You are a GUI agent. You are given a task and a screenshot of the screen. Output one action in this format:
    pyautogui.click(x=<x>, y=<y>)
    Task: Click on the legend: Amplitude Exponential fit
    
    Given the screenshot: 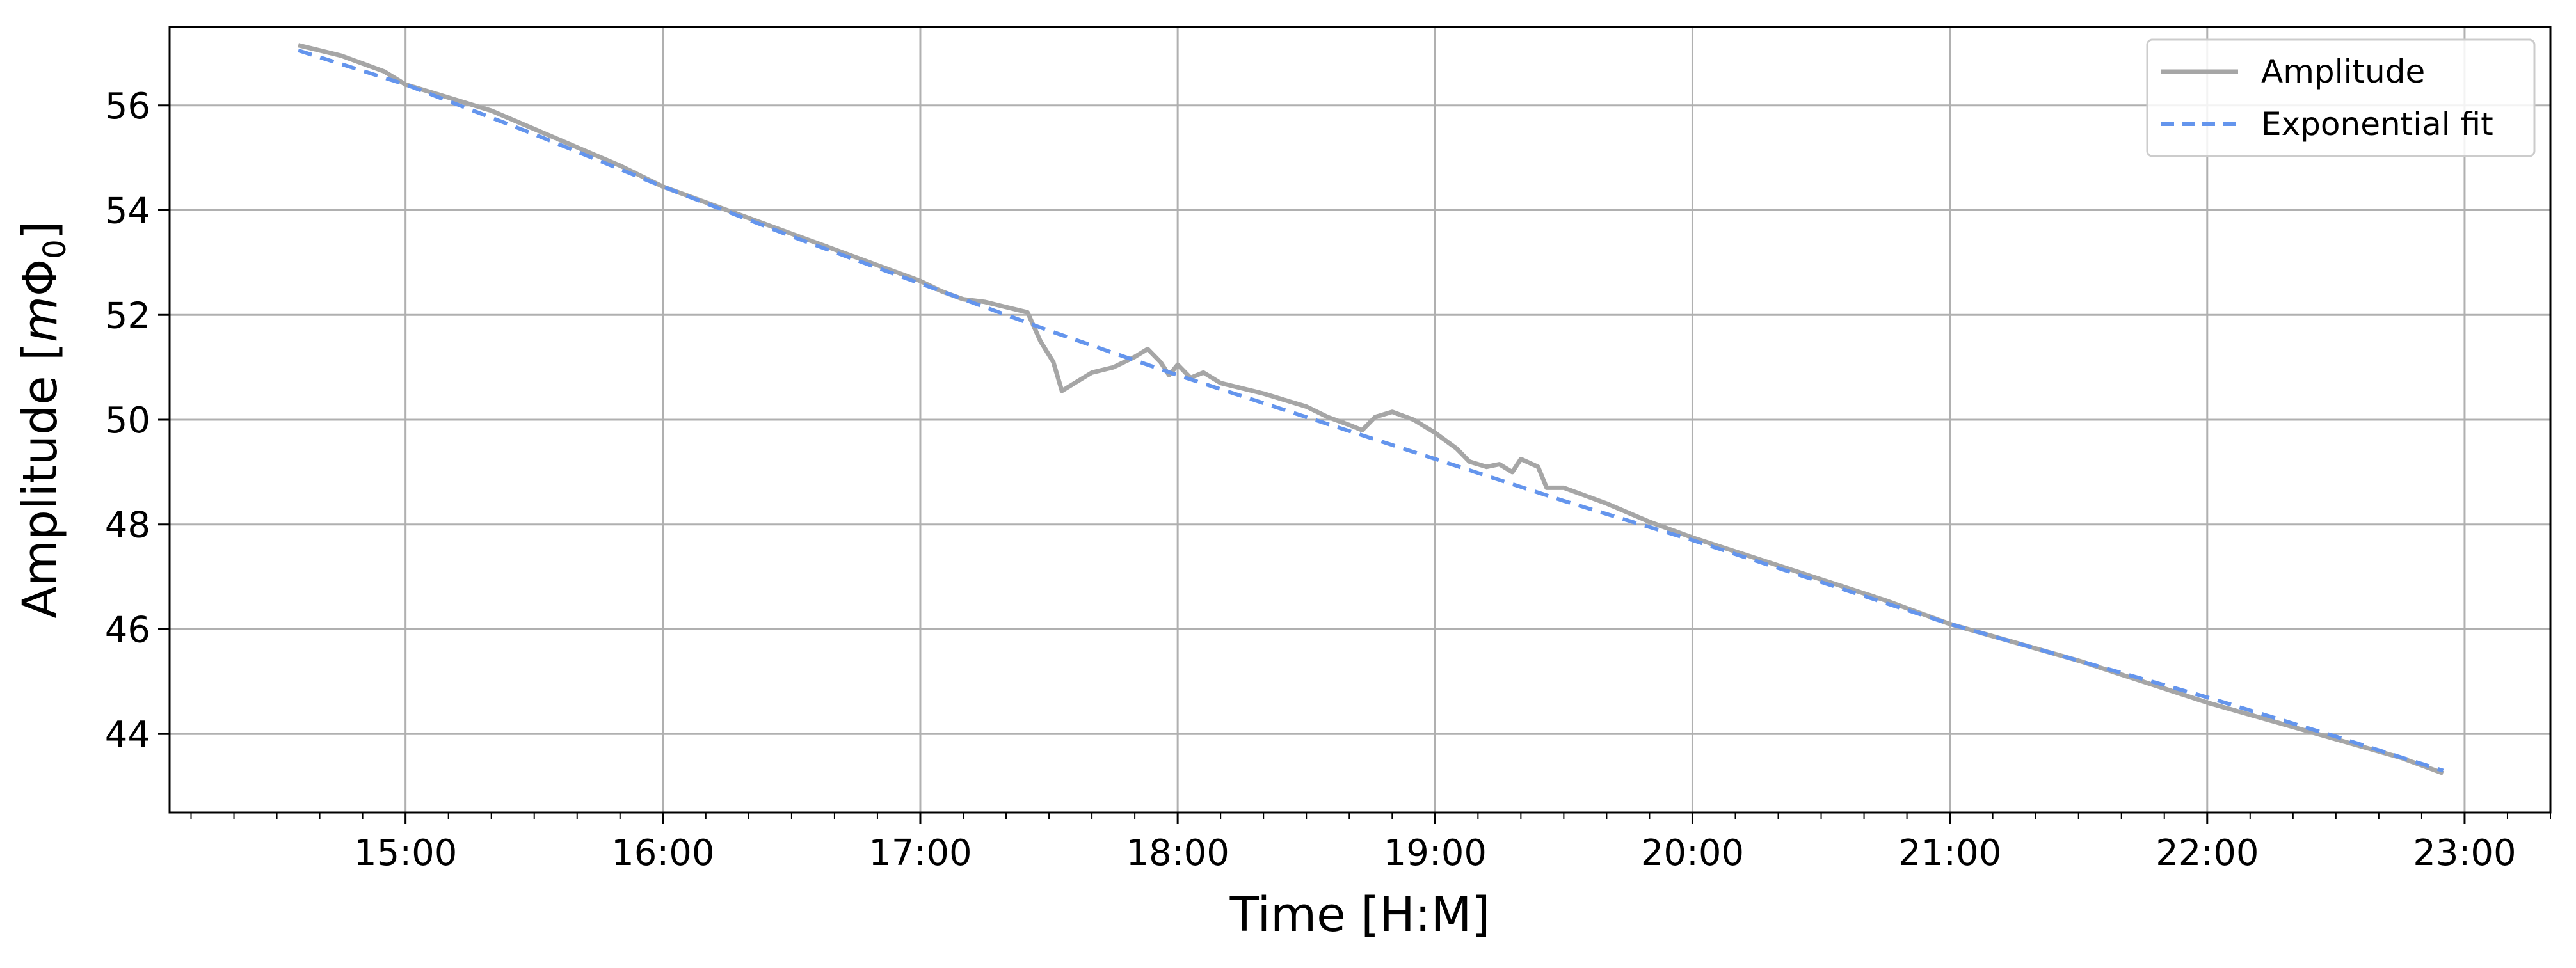 What is the action you would take?
    pyautogui.click(x=2341, y=97)
    